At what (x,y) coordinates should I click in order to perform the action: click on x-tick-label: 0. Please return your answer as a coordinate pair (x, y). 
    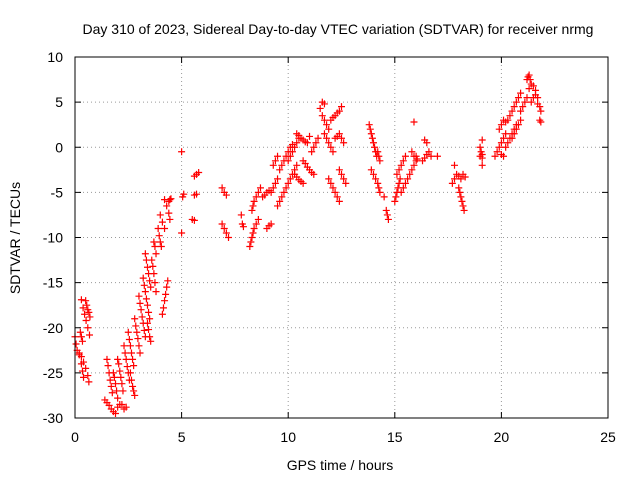
    Looking at the image, I should click on (75, 437).